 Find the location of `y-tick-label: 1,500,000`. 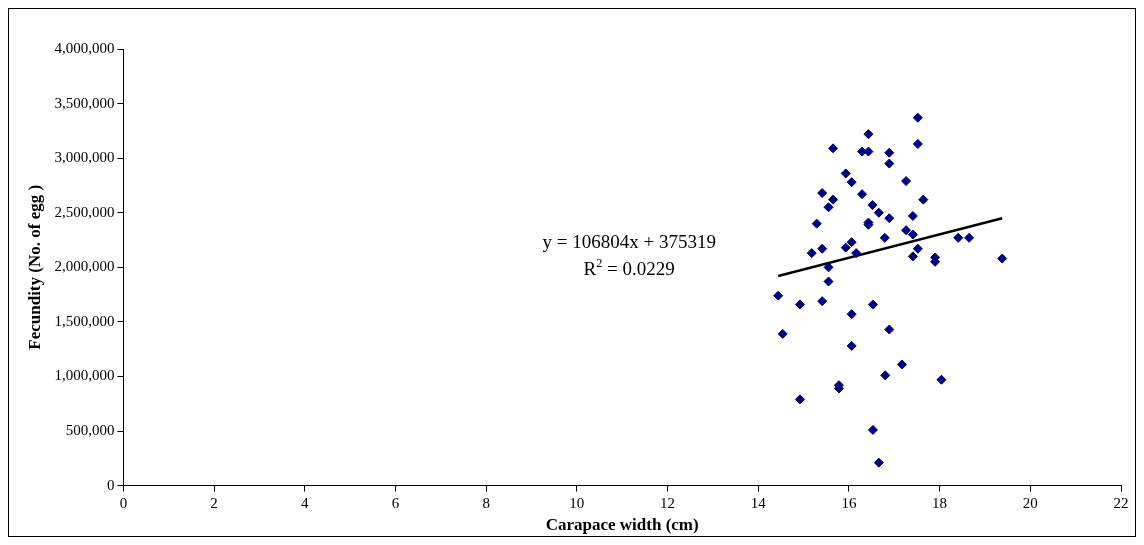

y-tick-label: 1,500,000 is located at coordinates (84, 320).